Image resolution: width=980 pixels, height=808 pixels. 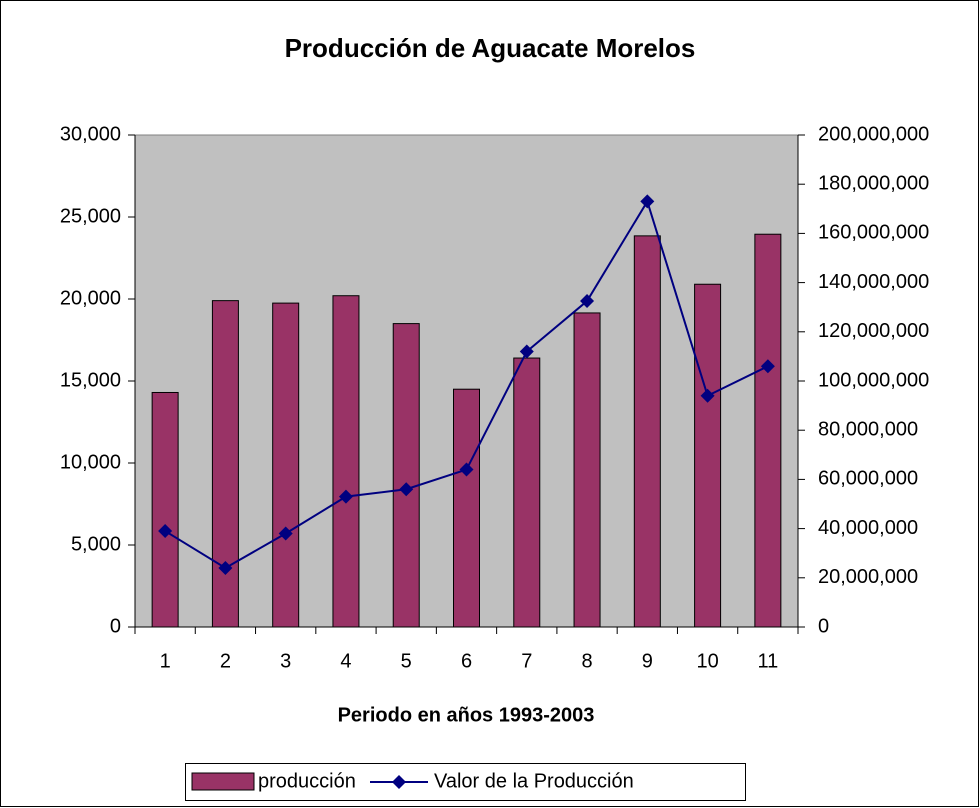 What do you see at coordinates (534, 781) in the screenshot?
I see `legend-label: Valor de la Producción` at bounding box center [534, 781].